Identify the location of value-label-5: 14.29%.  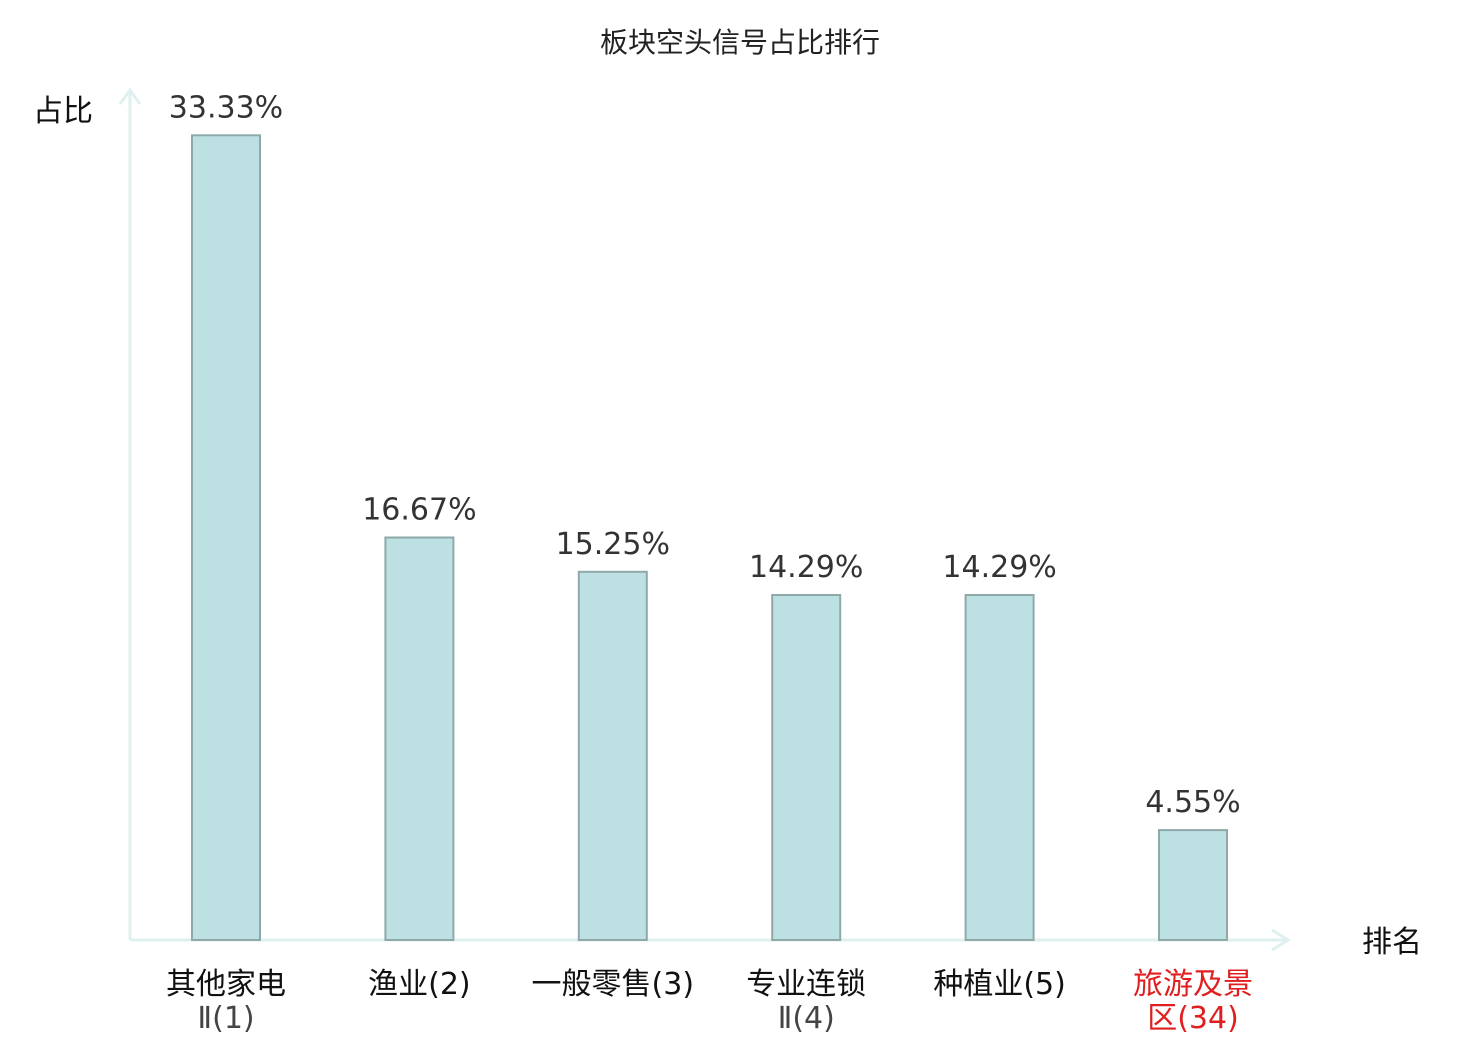
(999, 567).